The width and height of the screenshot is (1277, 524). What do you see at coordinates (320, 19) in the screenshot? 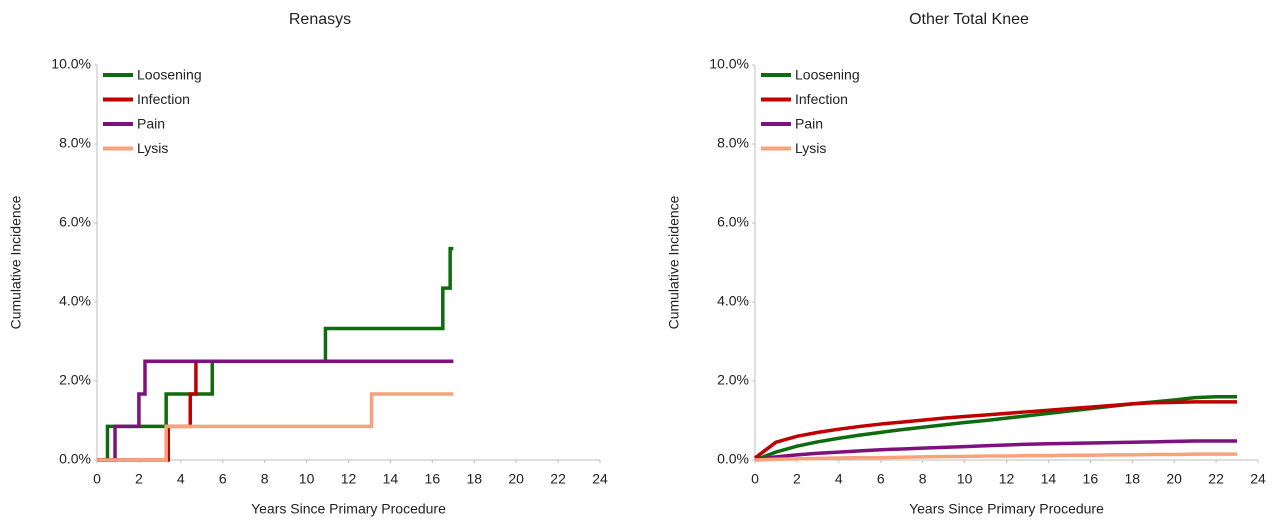
I see `chart-title: Renasys` at bounding box center [320, 19].